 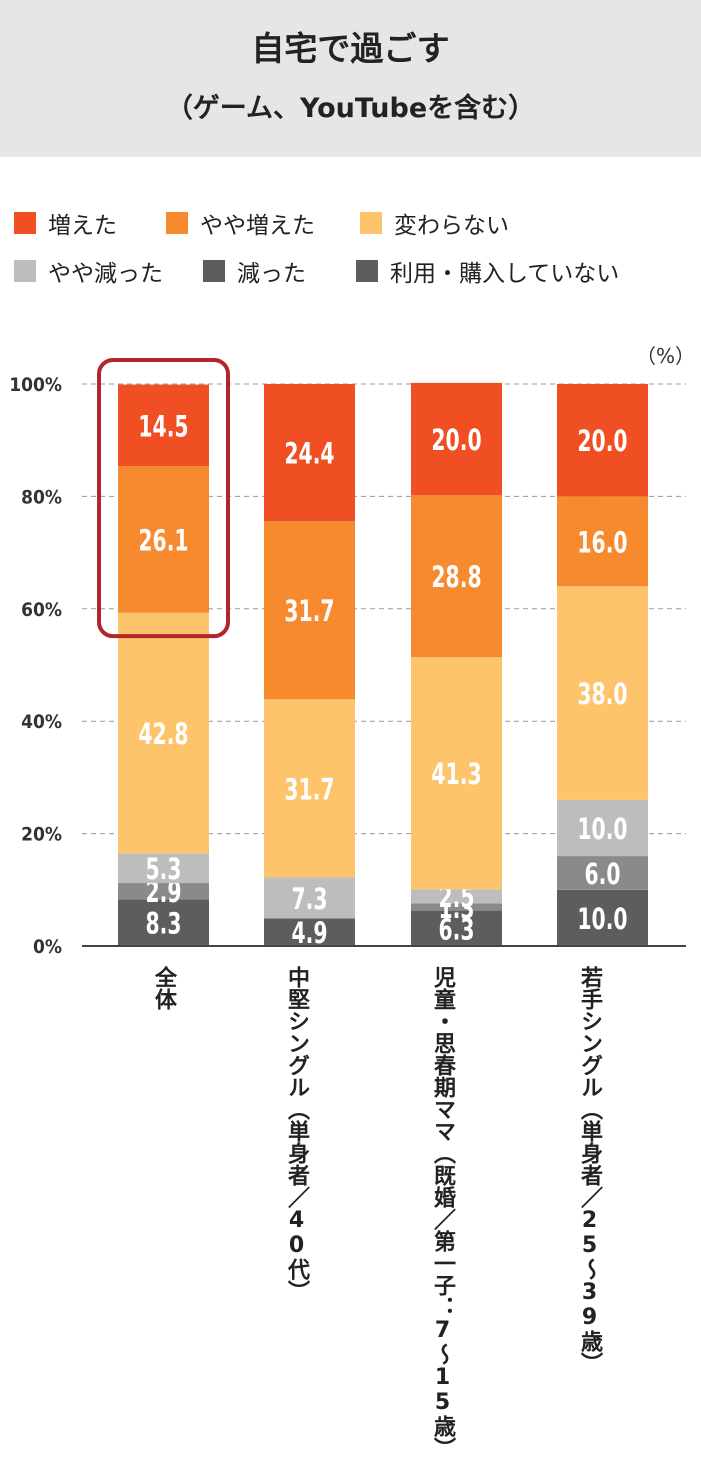 What do you see at coordinates (82, 226) in the screenshot?
I see `legend-label: 増えた` at bounding box center [82, 226].